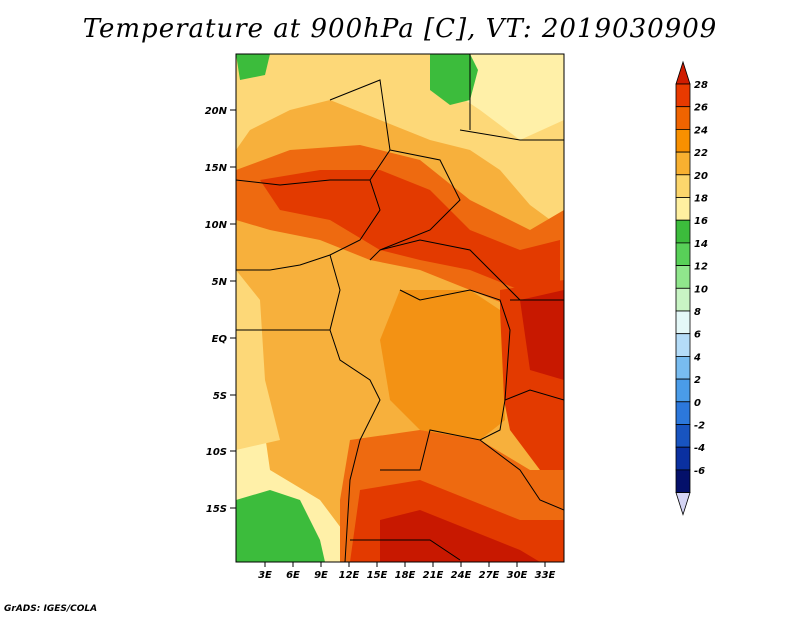 This screenshot has height=618, width=800. I want to click on colorbar-label: -6, so click(699, 471).